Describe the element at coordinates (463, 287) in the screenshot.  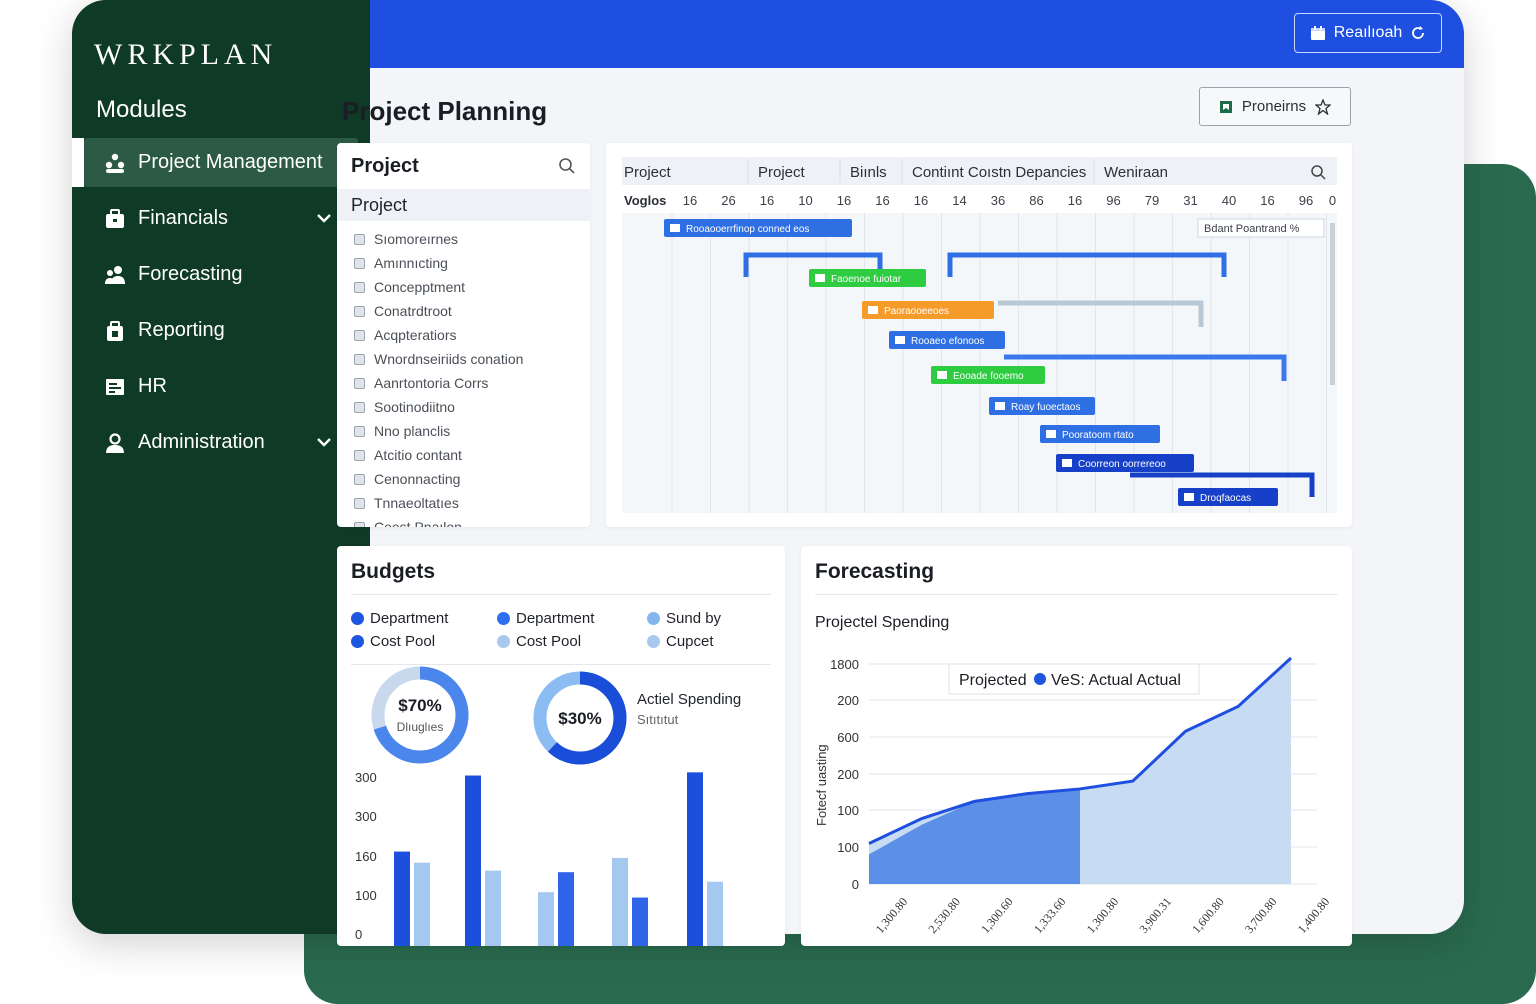
I see `list-item: Concepptment` at that location.